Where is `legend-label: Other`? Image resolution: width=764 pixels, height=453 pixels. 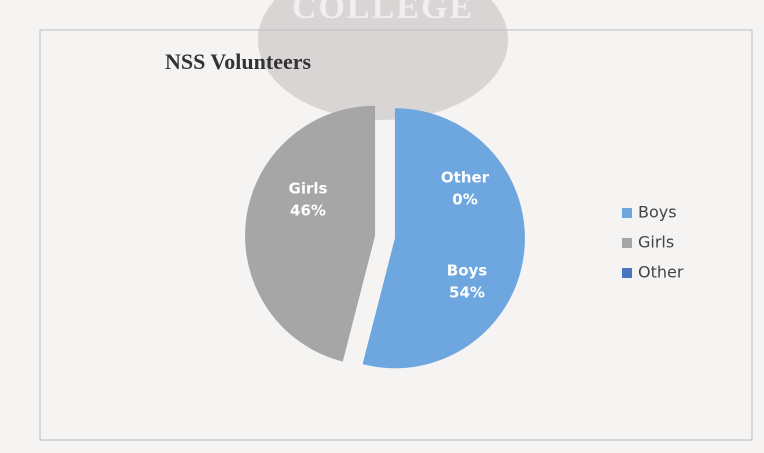 legend-label: Other is located at coordinates (661, 272).